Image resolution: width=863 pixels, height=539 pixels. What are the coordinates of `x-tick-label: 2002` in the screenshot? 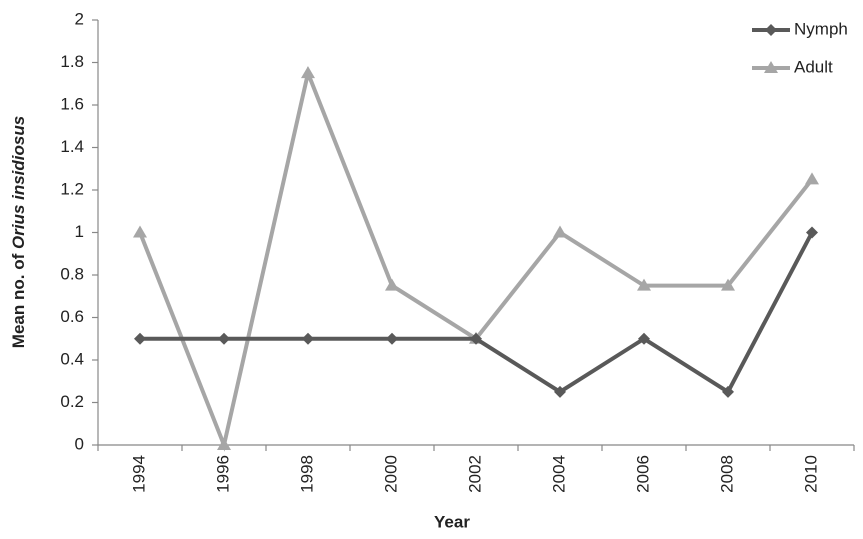 It's located at (474, 474).